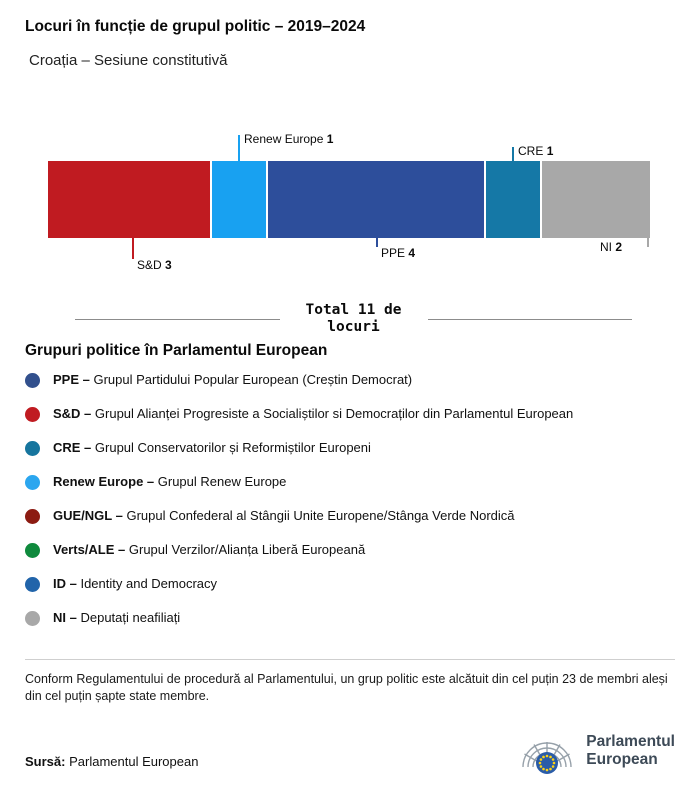 The height and width of the screenshot is (804, 700). What do you see at coordinates (622, 760) in the screenshot?
I see `ep-logo-text-line2: European` at bounding box center [622, 760].